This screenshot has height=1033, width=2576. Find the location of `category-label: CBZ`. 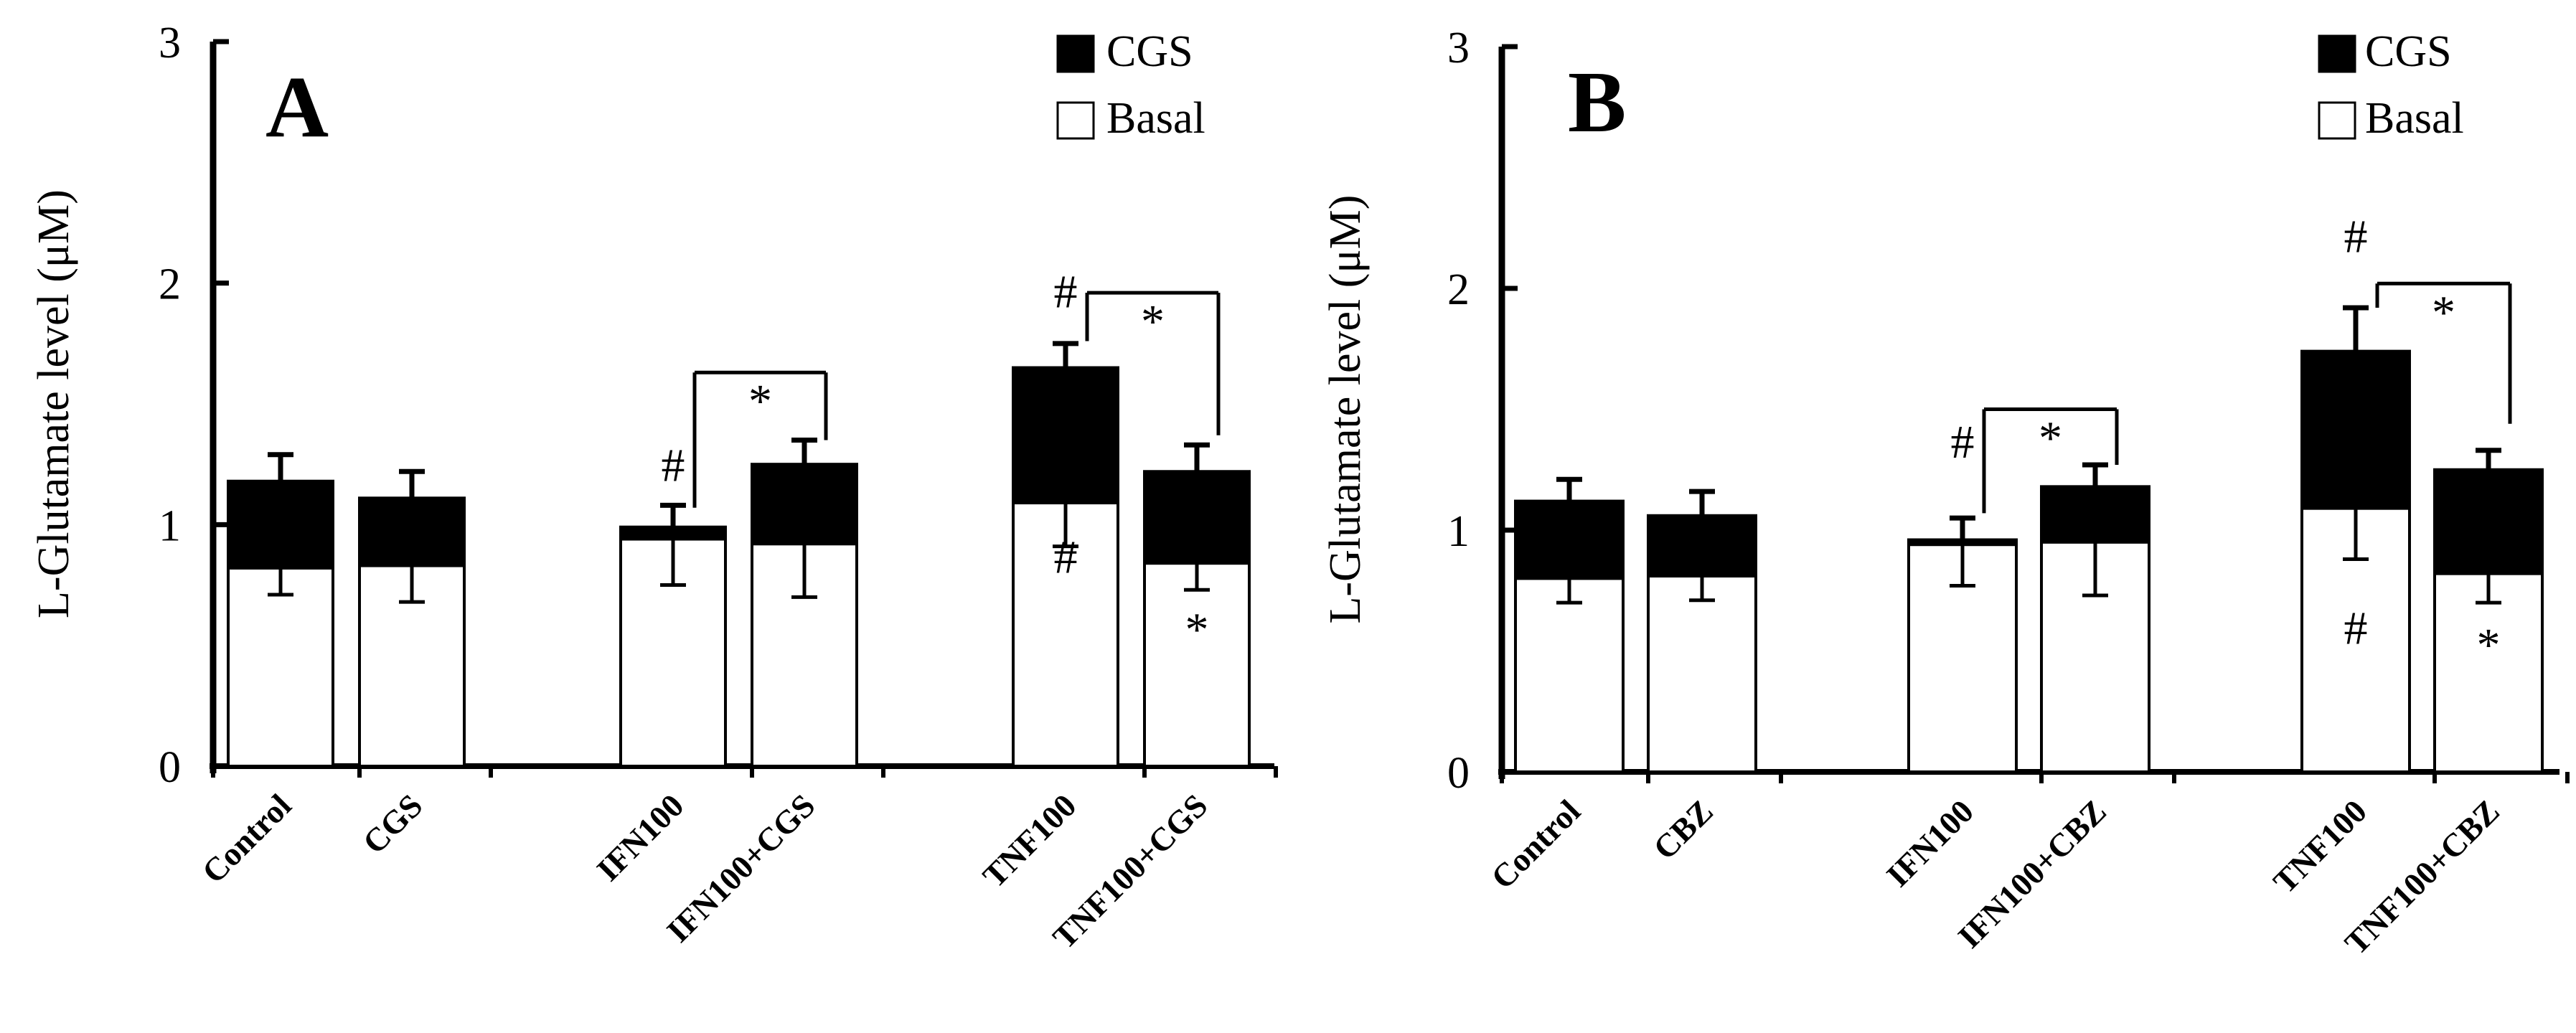

category-label: CBZ is located at coordinates (1683, 830).